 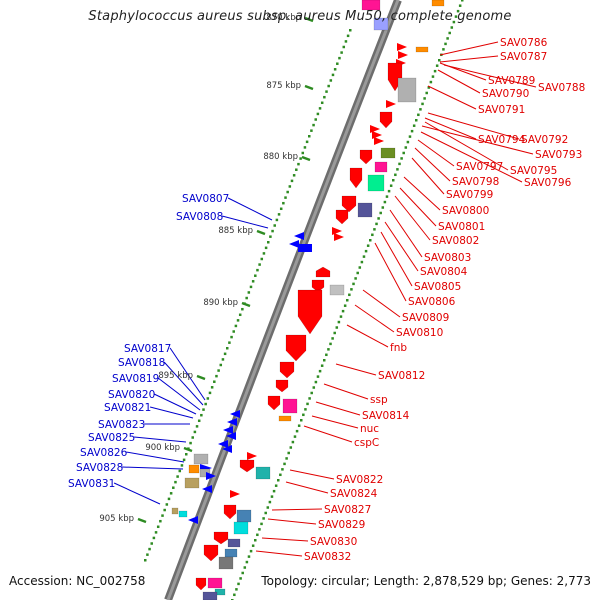 I want to click on gene-label-sav0818: SAV0818, so click(x=141, y=363).